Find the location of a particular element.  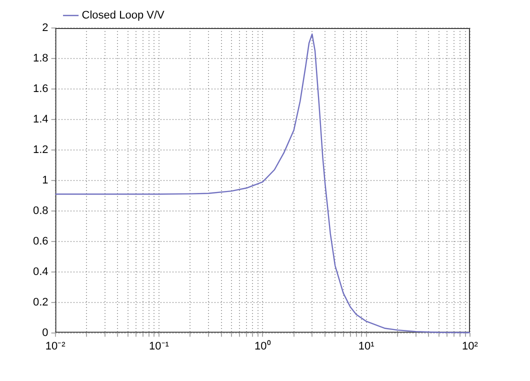

x-tick-label: 10¹ is located at coordinates (366, 346).